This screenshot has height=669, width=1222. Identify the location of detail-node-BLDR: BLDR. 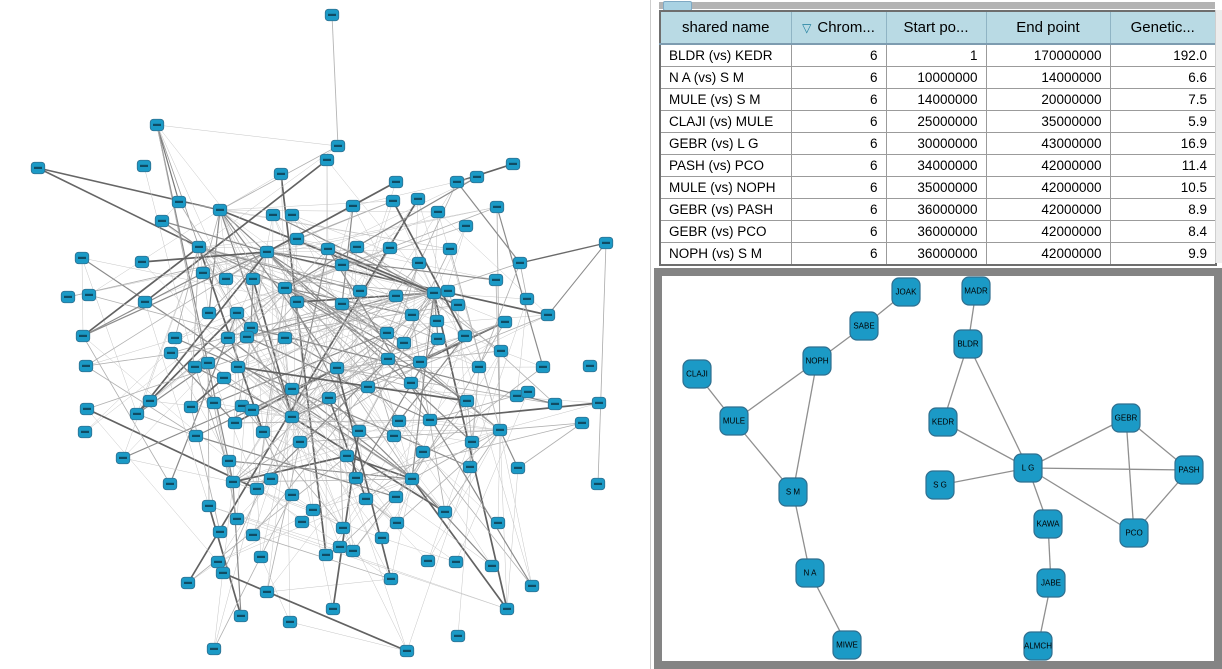
(968, 344).